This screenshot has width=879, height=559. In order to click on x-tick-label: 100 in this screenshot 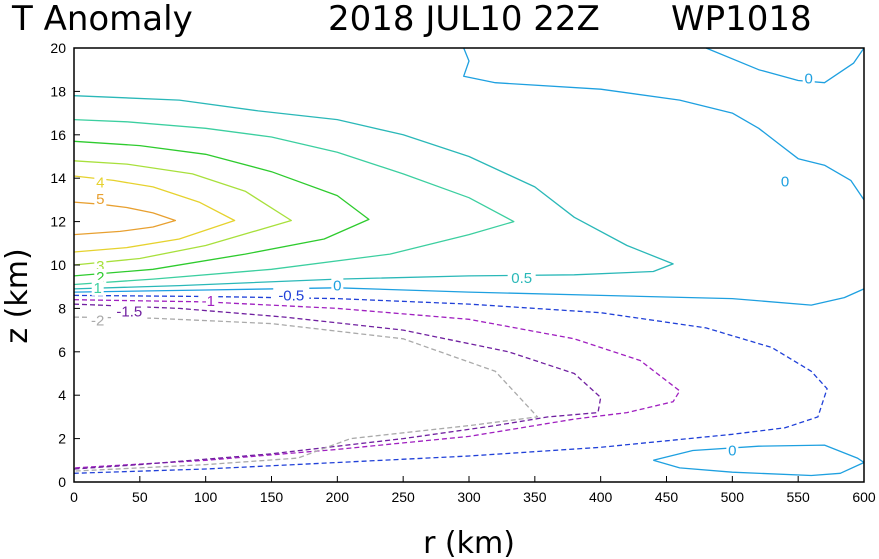, I will do `click(206, 497)`.